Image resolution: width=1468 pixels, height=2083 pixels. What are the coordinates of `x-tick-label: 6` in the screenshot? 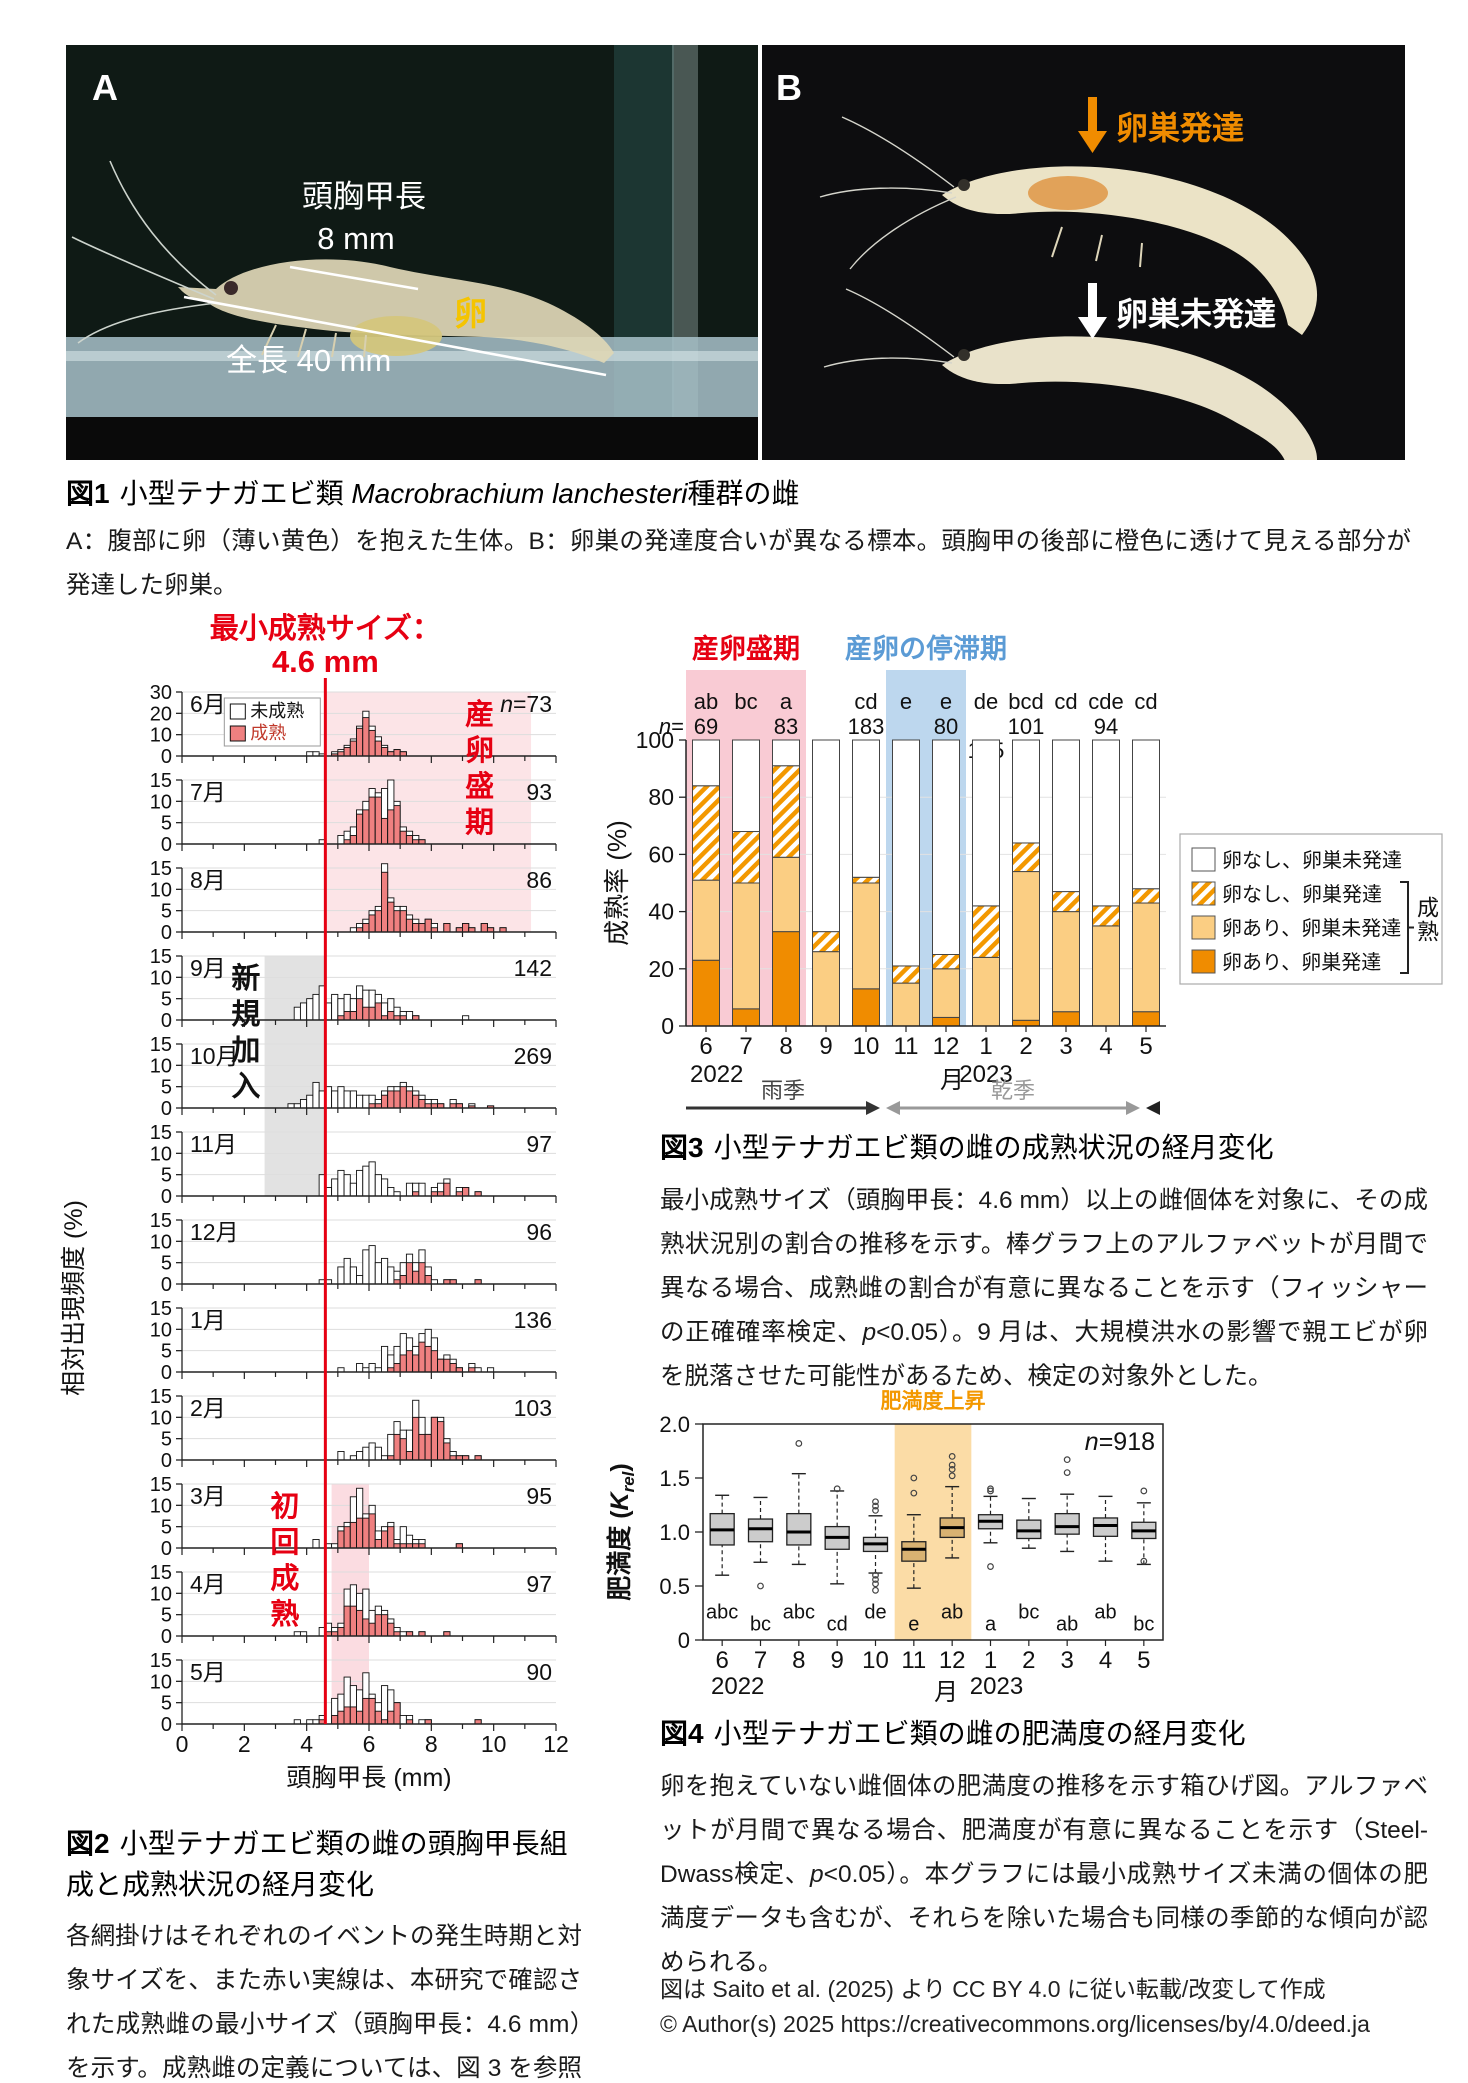 It's located at (369, 1744).